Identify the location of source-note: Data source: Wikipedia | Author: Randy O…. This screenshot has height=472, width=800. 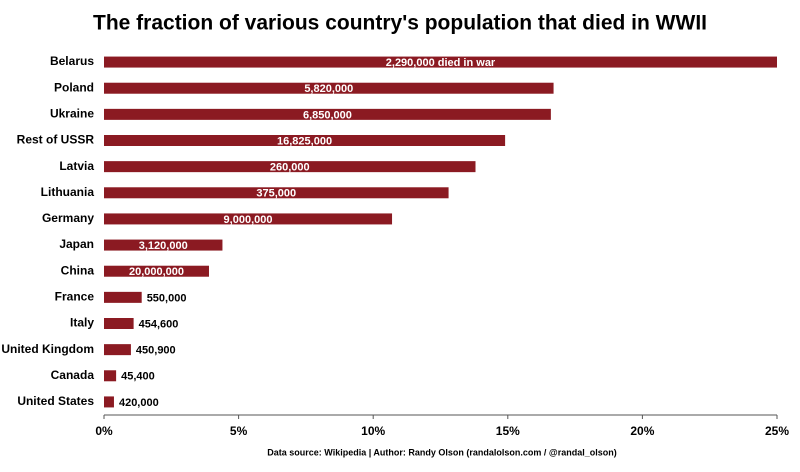
(441, 452).